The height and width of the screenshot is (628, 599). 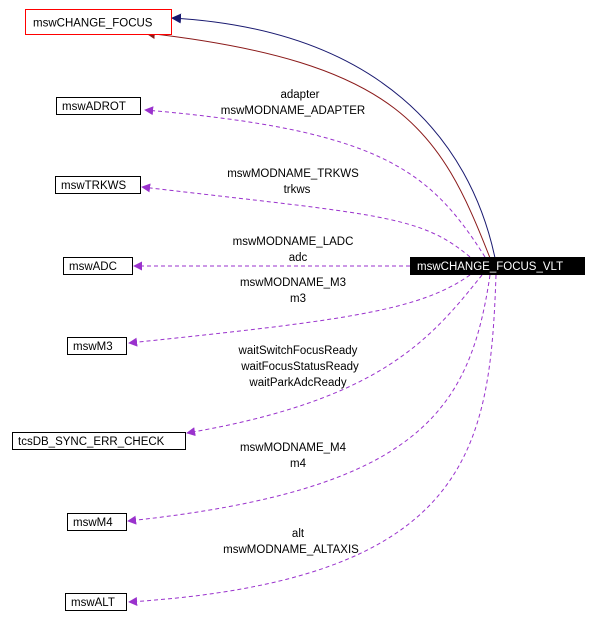 I want to click on node-change-focus-vlt: mswCHANGE_FOCUS_VLT, so click(x=497, y=266).